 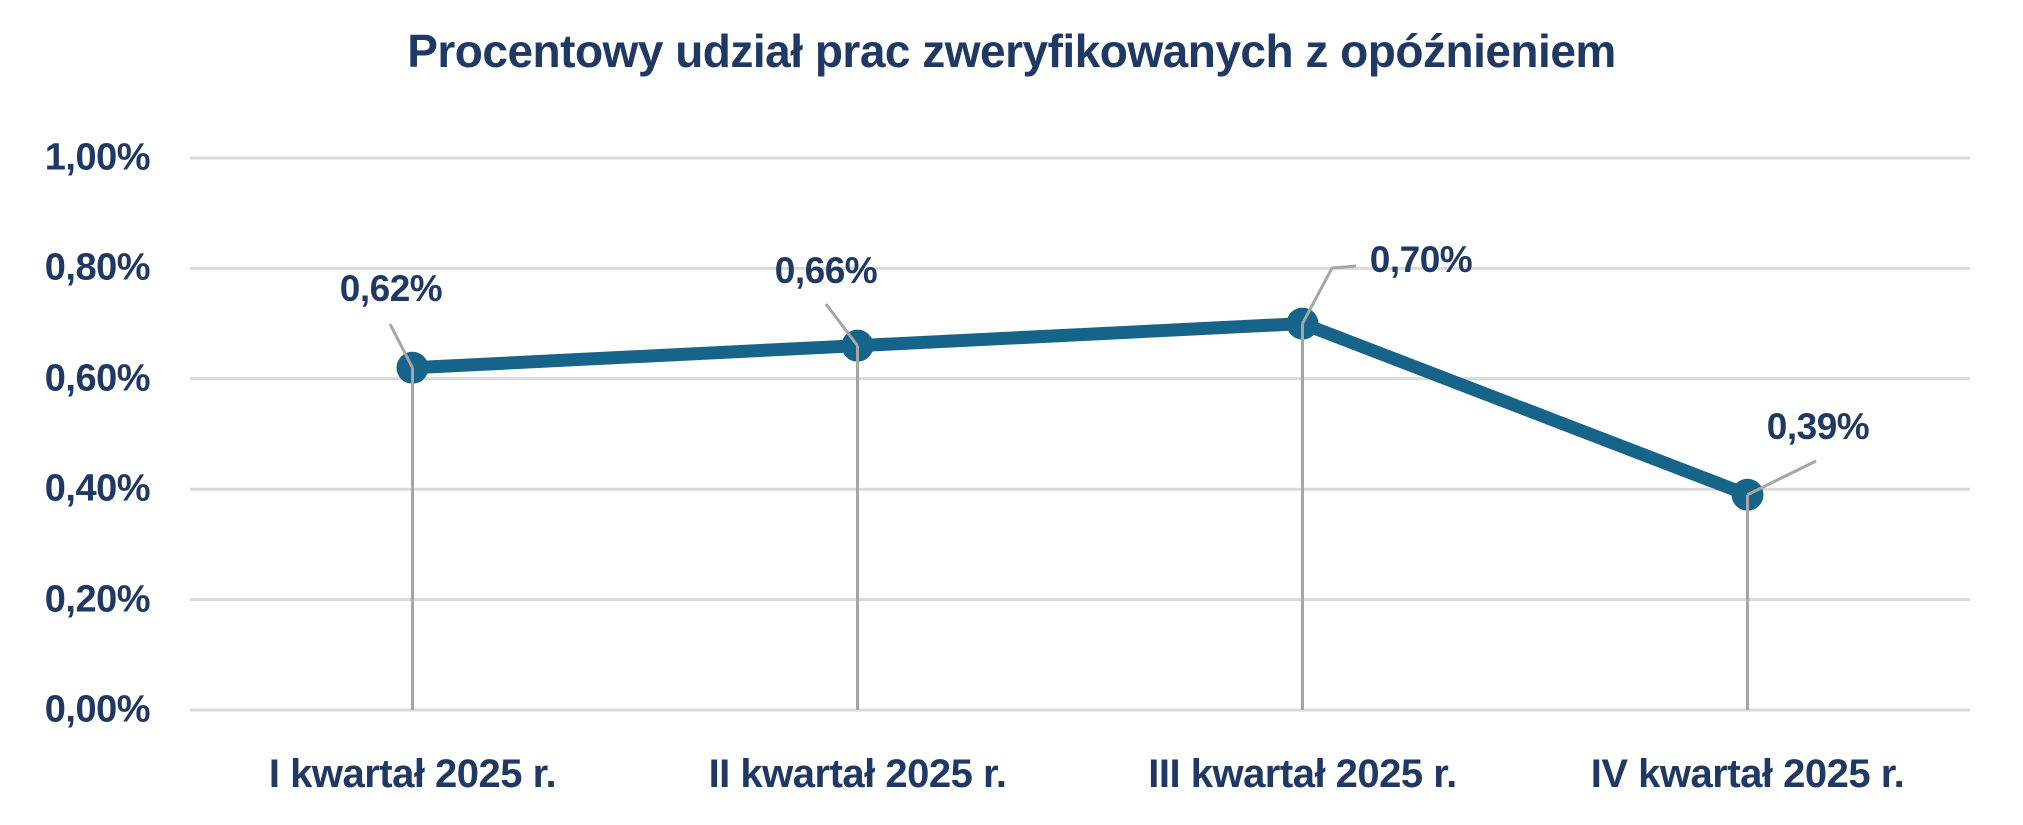 What do you see at coordinates (97, 599) in the screenshot?
I see `y-axis-tick-label: 0,20%` at bounding box center [97, 599].